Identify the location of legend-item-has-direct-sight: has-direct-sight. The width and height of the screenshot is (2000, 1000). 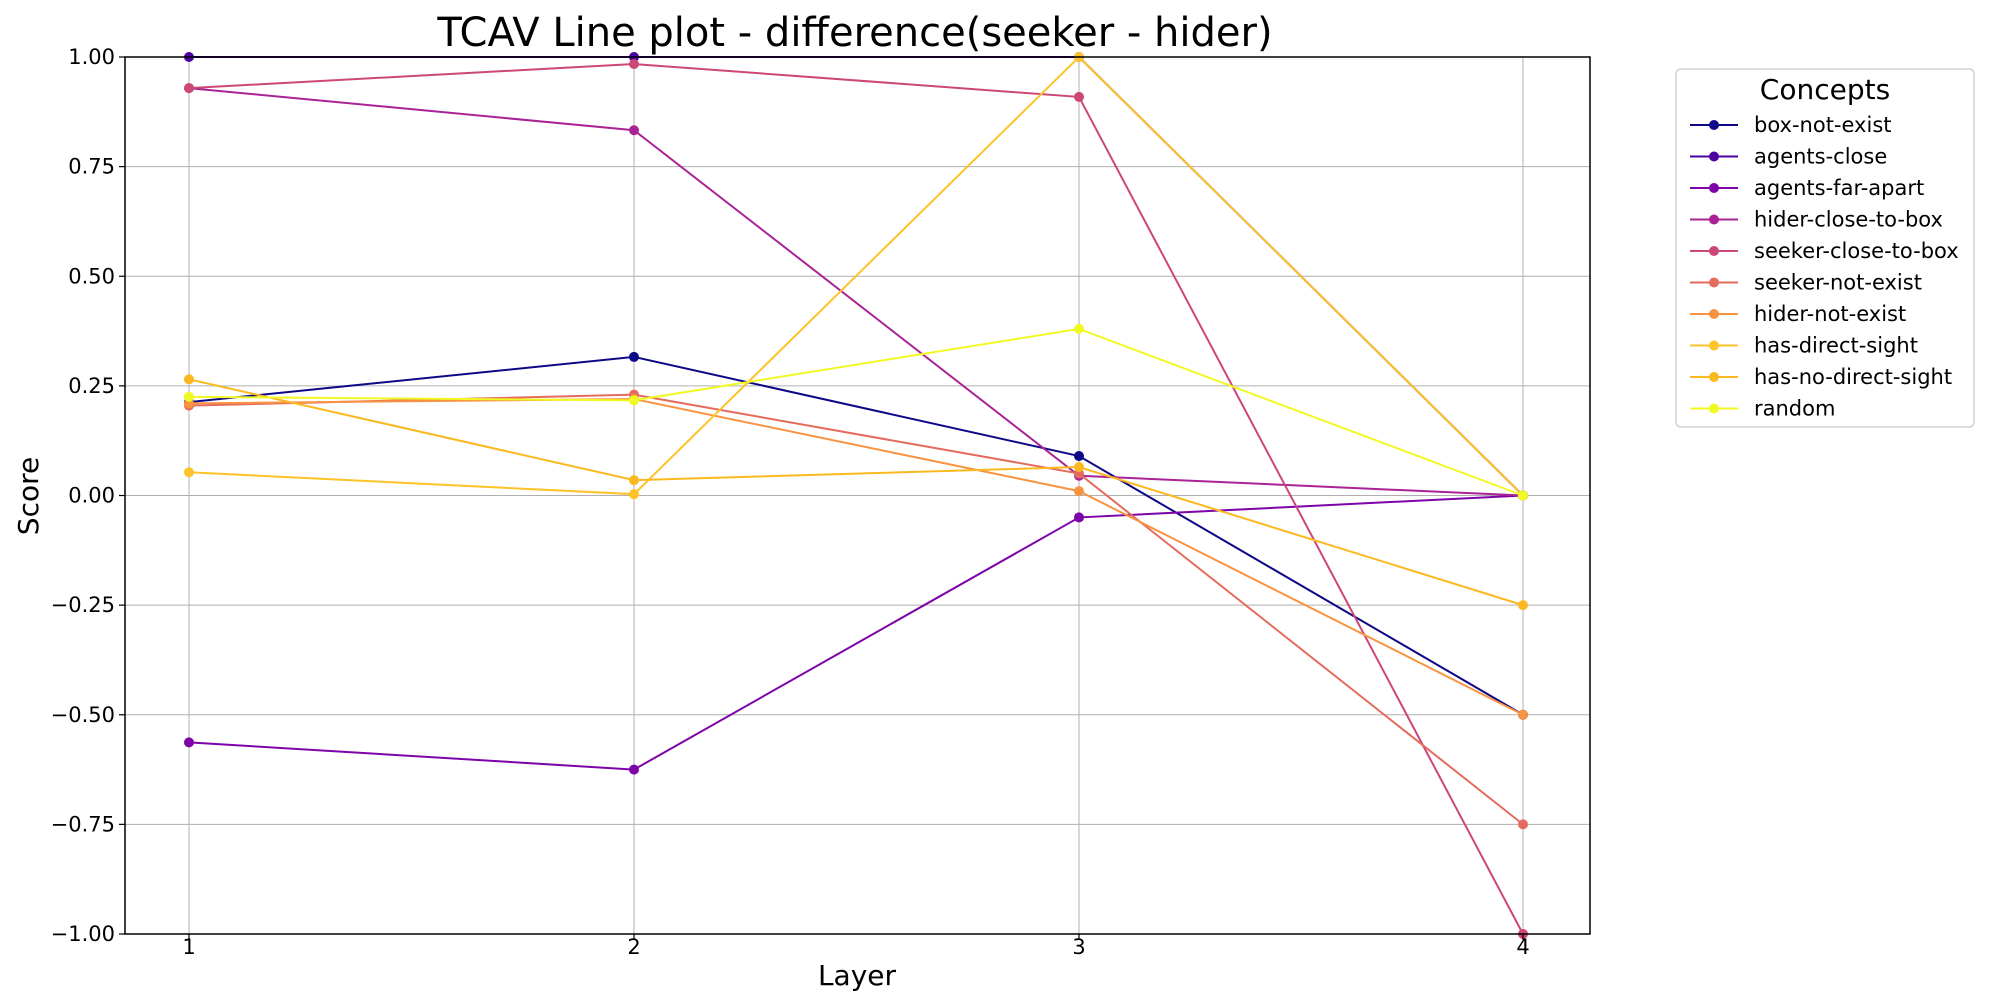
(1804, 346).